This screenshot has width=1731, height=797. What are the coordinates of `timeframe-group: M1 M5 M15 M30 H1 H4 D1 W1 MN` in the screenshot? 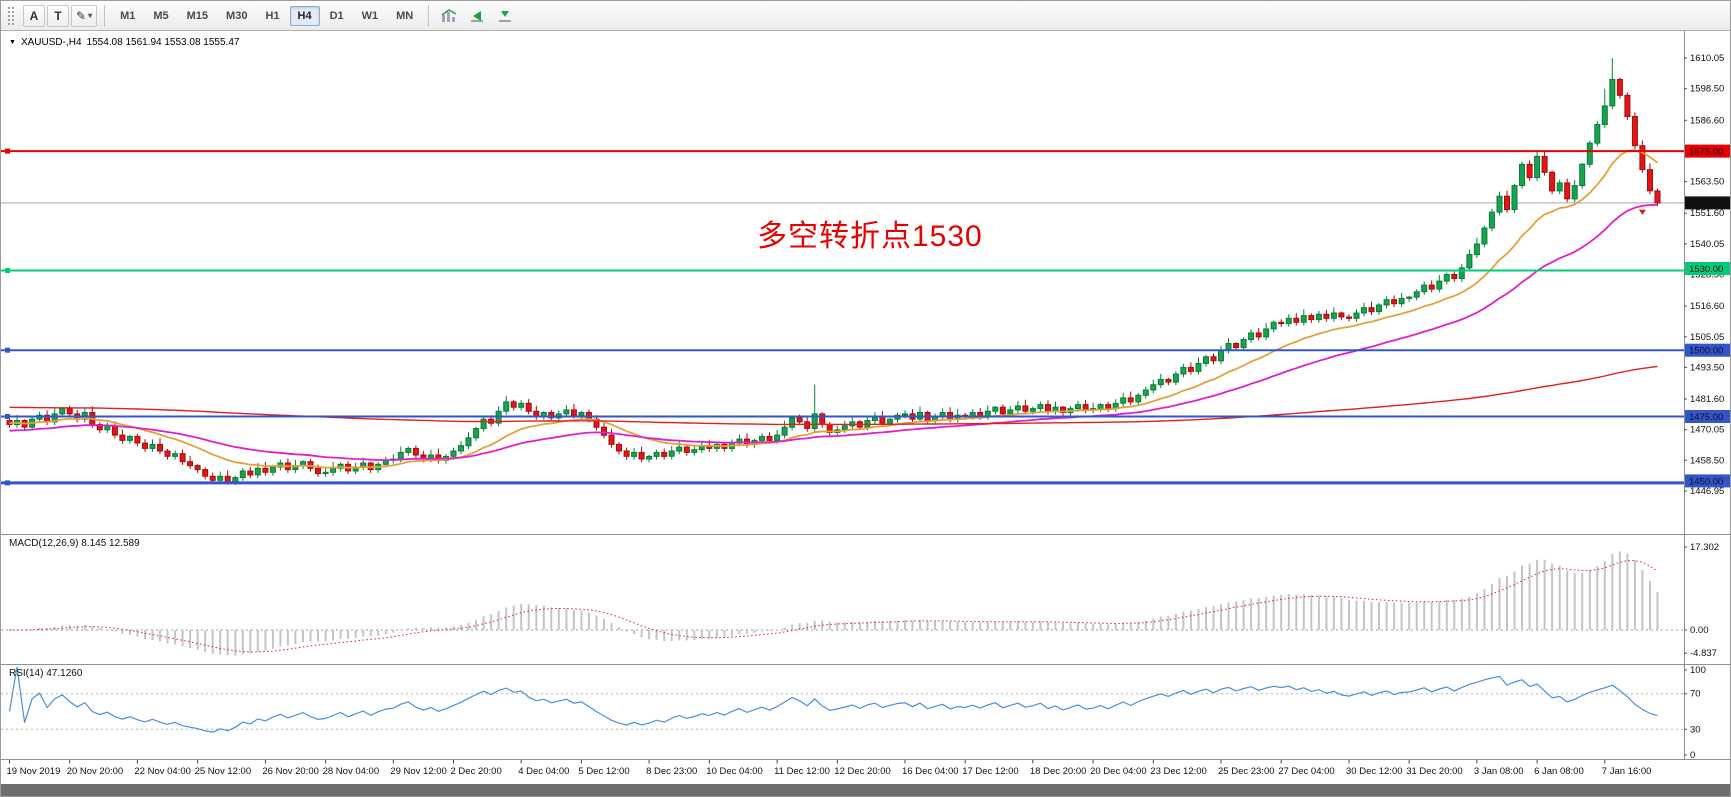 It's located at (266, 15).